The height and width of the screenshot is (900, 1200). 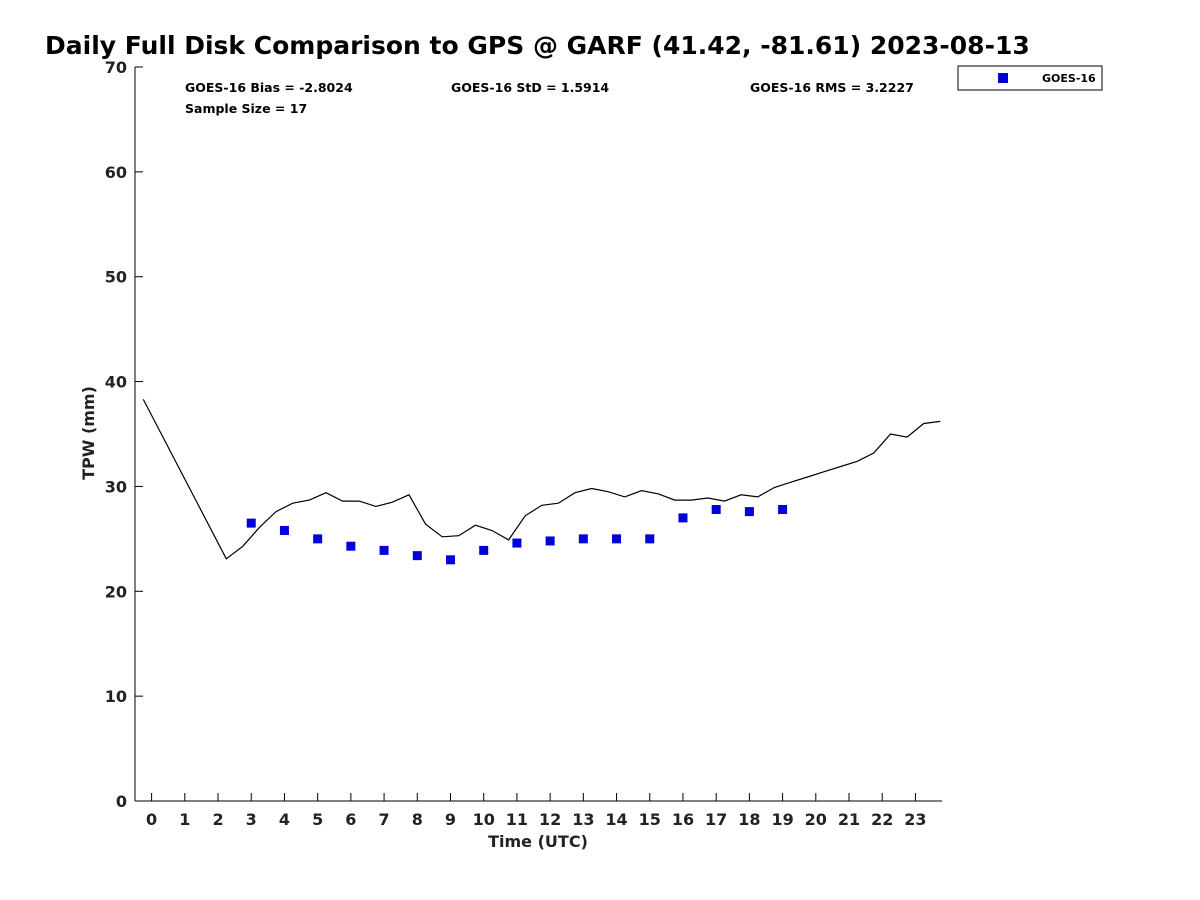 I want to click on y-tick-label: 50, so click(x=116, y=277).